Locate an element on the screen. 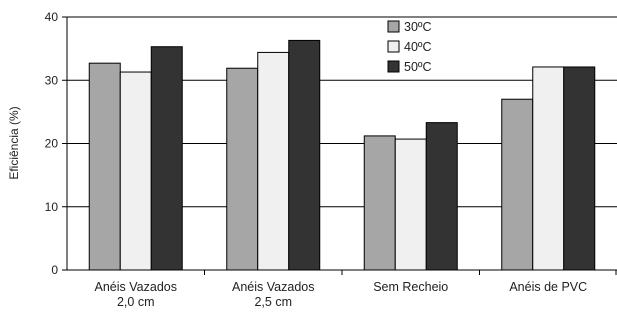 The height and width of the screenshot is (327, 617). x-category-label: Sem Recheio is located at coordinates (410, 287).